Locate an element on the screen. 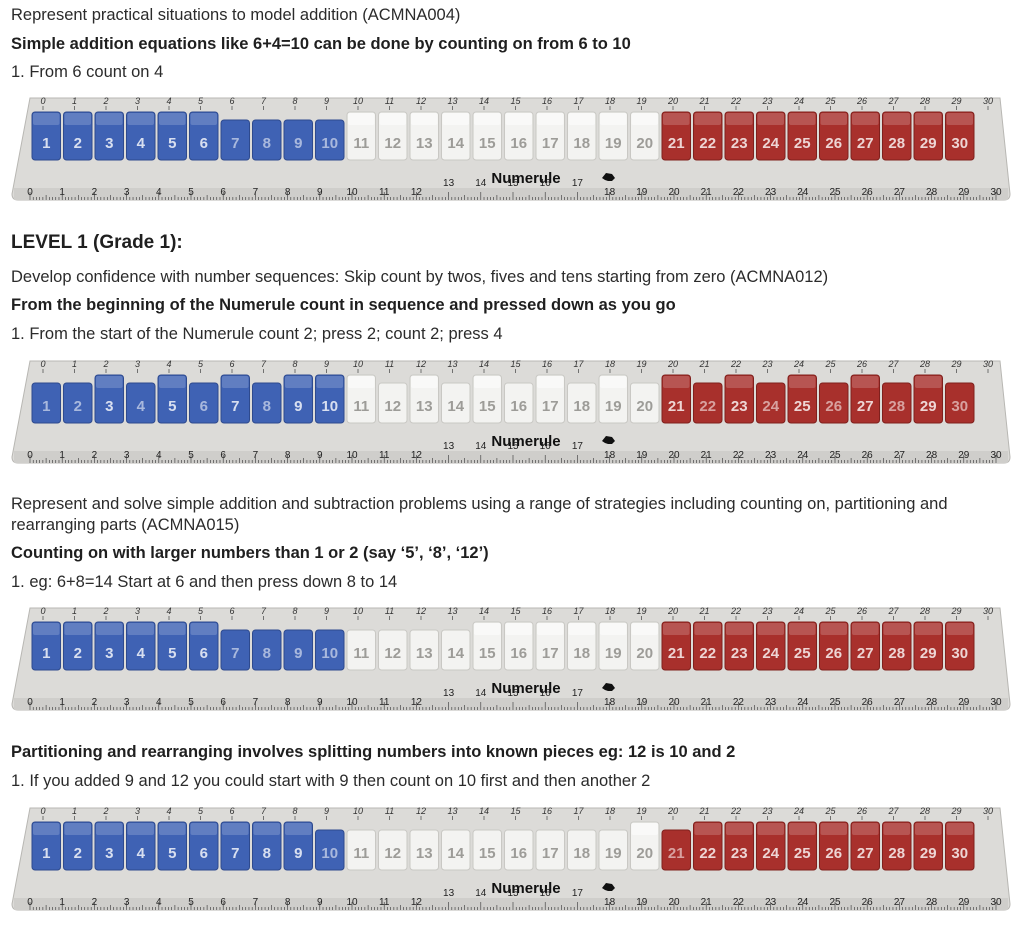 This screenshot has height=945, width=1022. svg-text: 23 is located at coordinates (739, 143).